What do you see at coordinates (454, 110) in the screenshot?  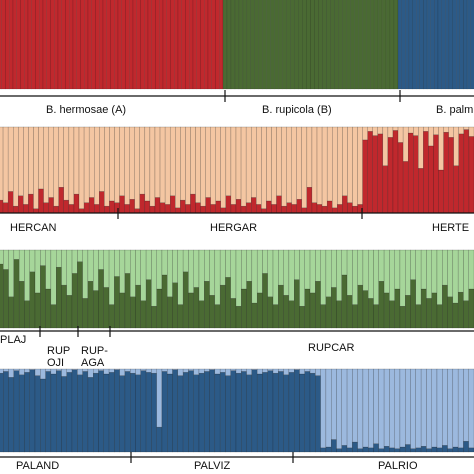 I see `species-label: B. palm` at bounding box center [454, 110].